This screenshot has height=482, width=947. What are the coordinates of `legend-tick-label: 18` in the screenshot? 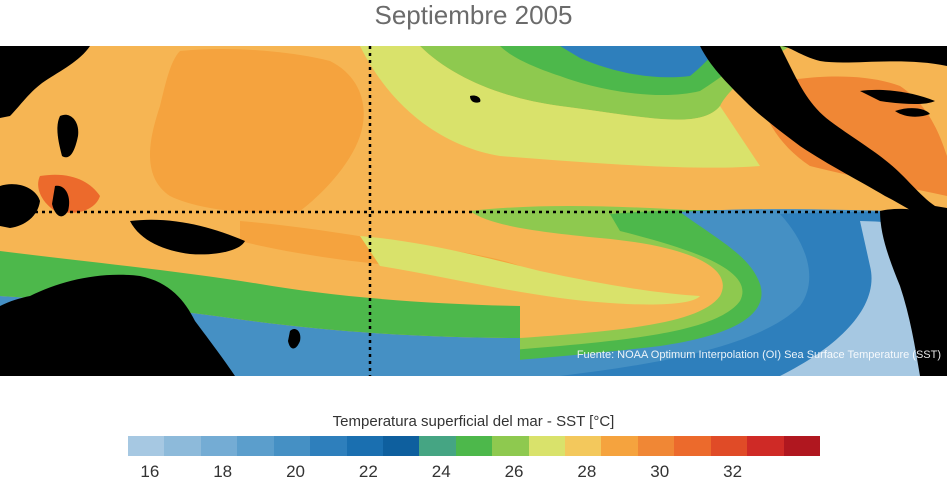 It's located at (223, 471).